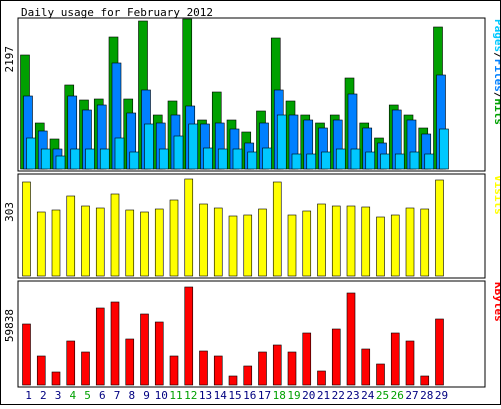  What do you see at coordinates (397, 395) in the screenshot?
I see `day-label-26: 26` at bounding box center [397, 395].